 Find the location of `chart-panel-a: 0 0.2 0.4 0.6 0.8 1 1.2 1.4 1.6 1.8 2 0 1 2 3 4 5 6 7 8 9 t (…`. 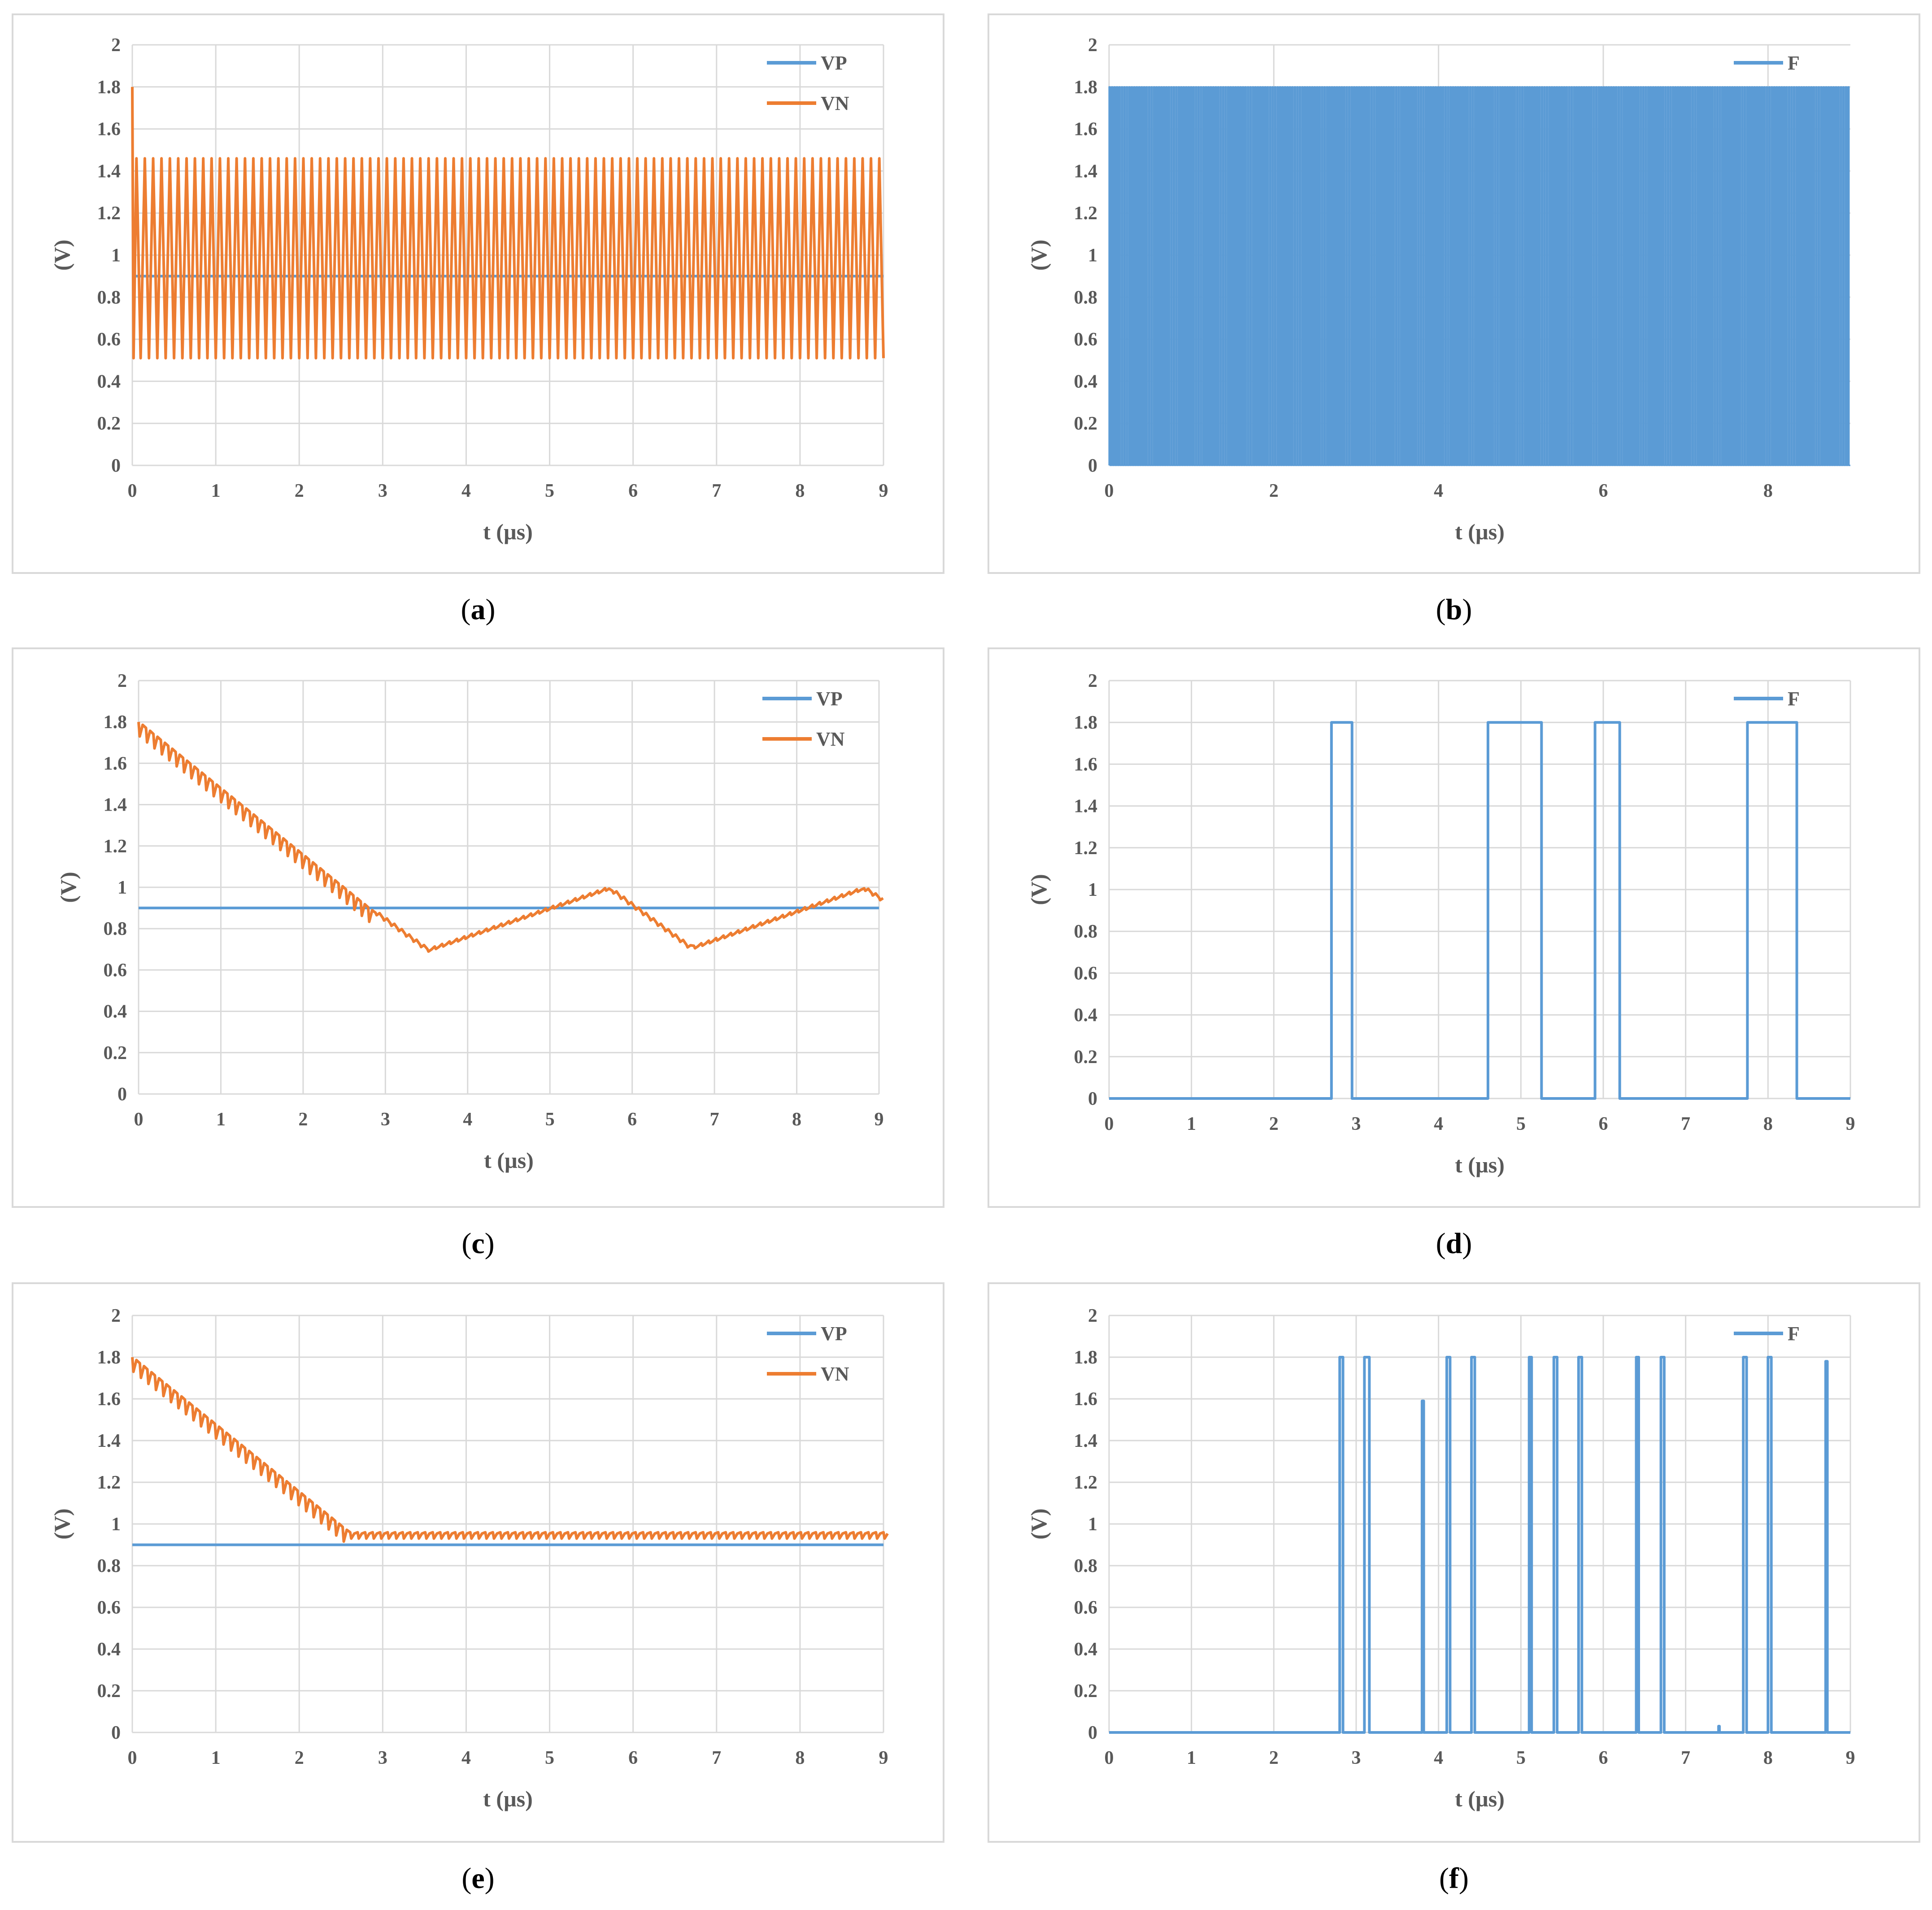

chart-panel-a: 0 0.2 0.4 0.6 0.8 1 1.2 1.4 1.6 1.8 2 0 1 2 3 4 5 6 7 8 9 t (… is located at coordinates (478, 293).